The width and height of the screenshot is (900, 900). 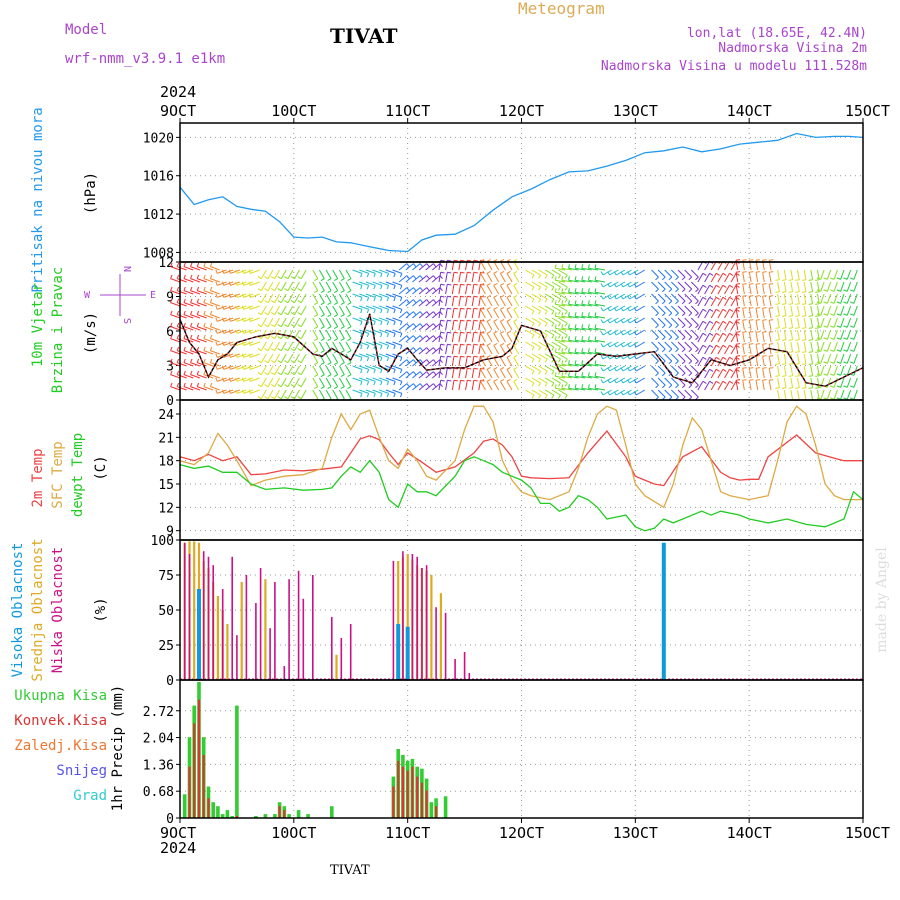 I want to click on elevation-label: Nadmorska Visina 2m, so click(x=792, y=48).